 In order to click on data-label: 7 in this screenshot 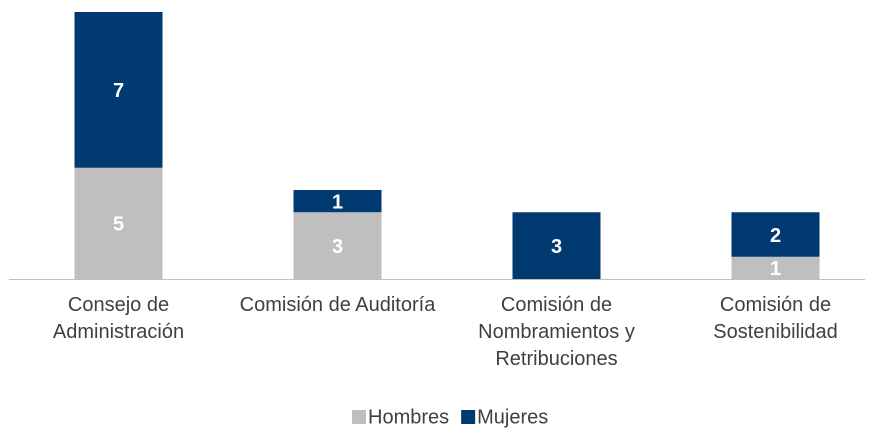, I will do `click(118, 91)`.